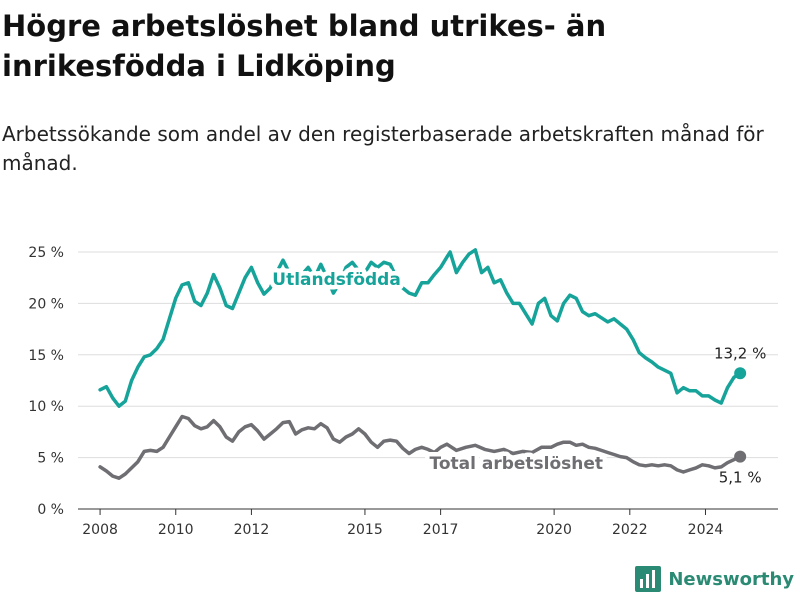 This screenshot has width=800, height=600. Describe the element at coordinates (706, 530) in the screenshot. I see `x-tick-label: 2024` at that location.